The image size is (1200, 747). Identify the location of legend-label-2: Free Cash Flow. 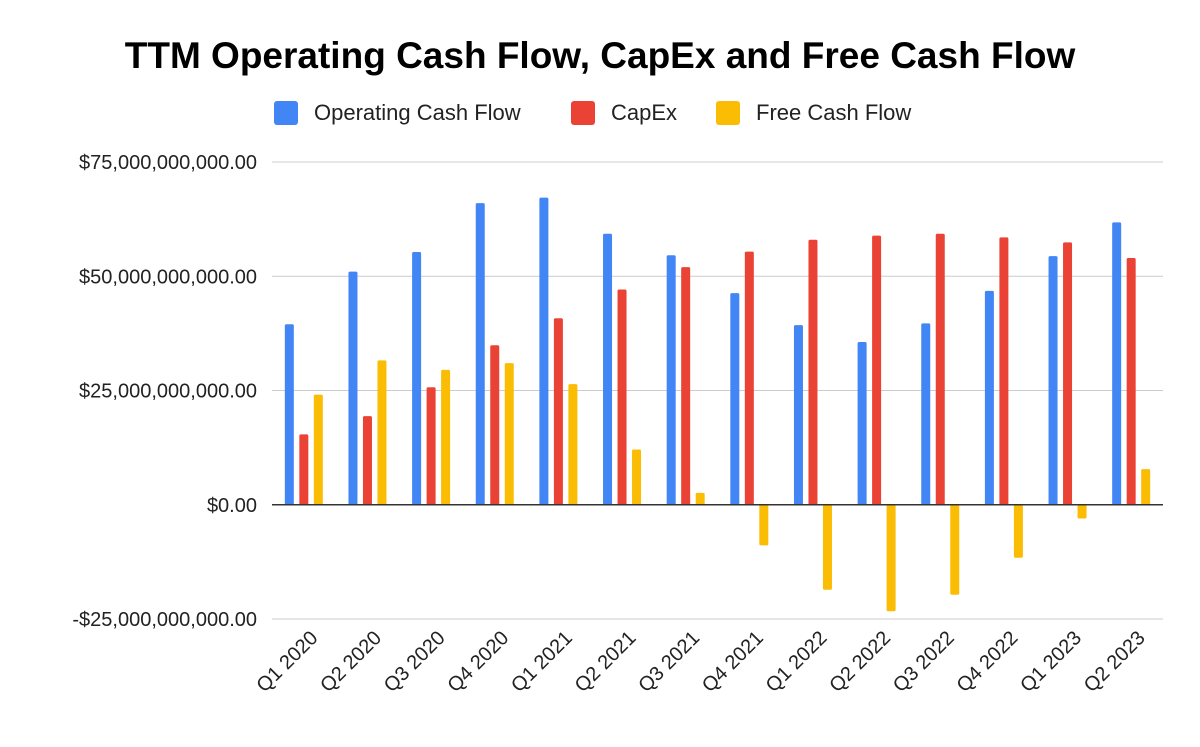
(833, 112).